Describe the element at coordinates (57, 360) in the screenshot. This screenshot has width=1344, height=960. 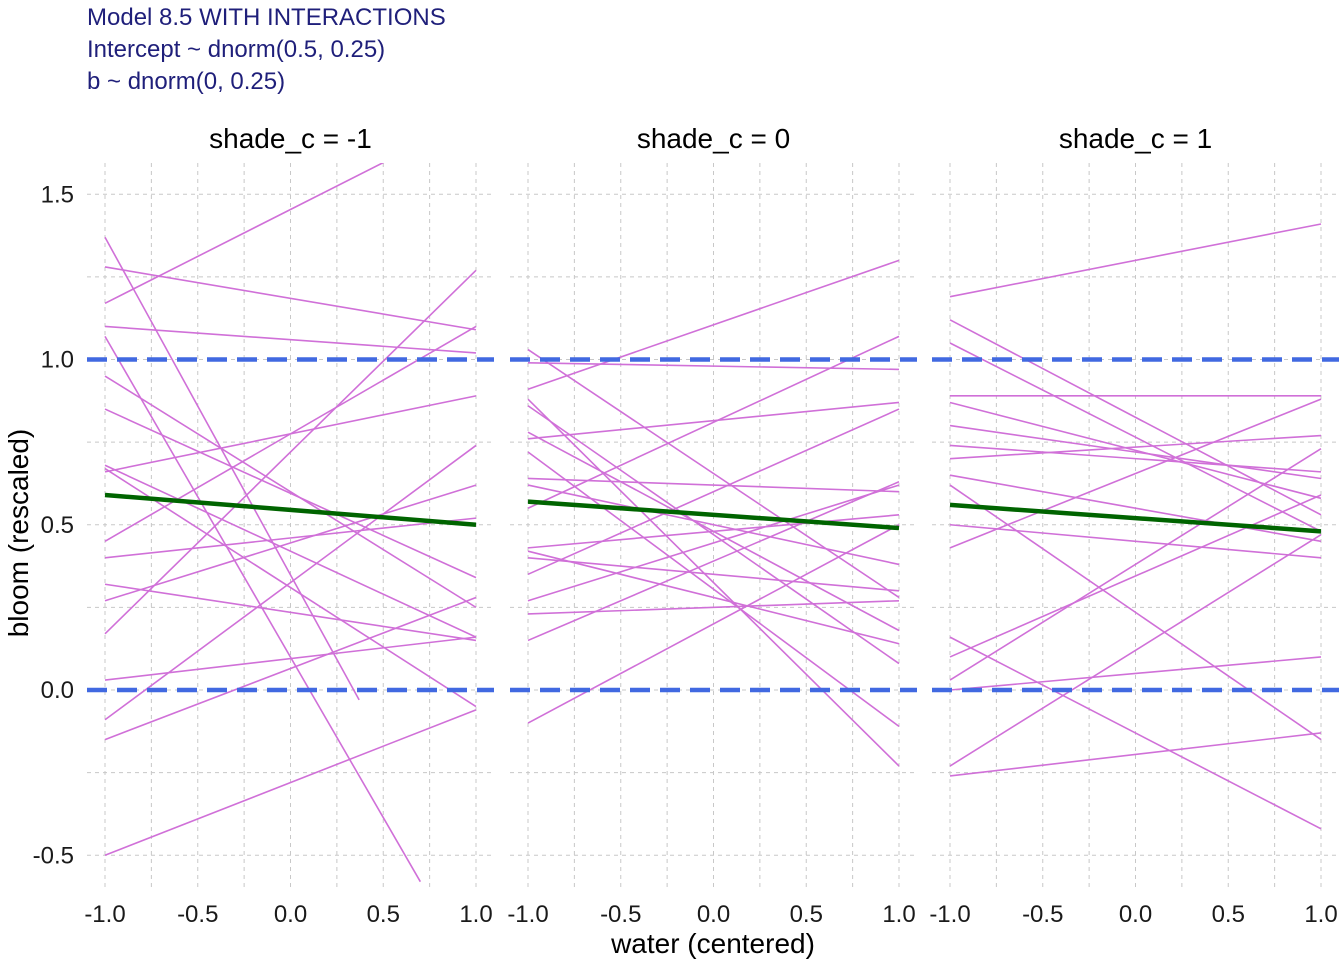
I see `y-tick-label: 1.0` at that location.